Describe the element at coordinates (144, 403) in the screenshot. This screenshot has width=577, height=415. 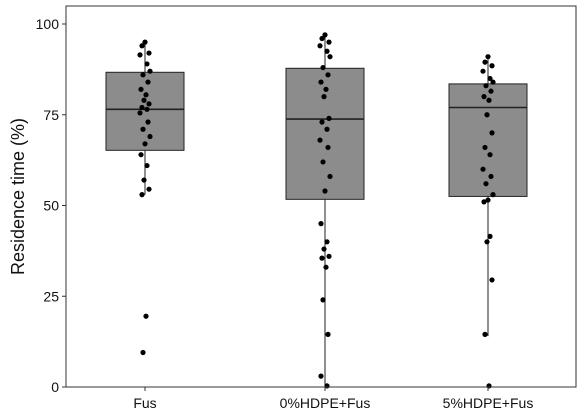
I see `x-tick-label: Fus` at that location.